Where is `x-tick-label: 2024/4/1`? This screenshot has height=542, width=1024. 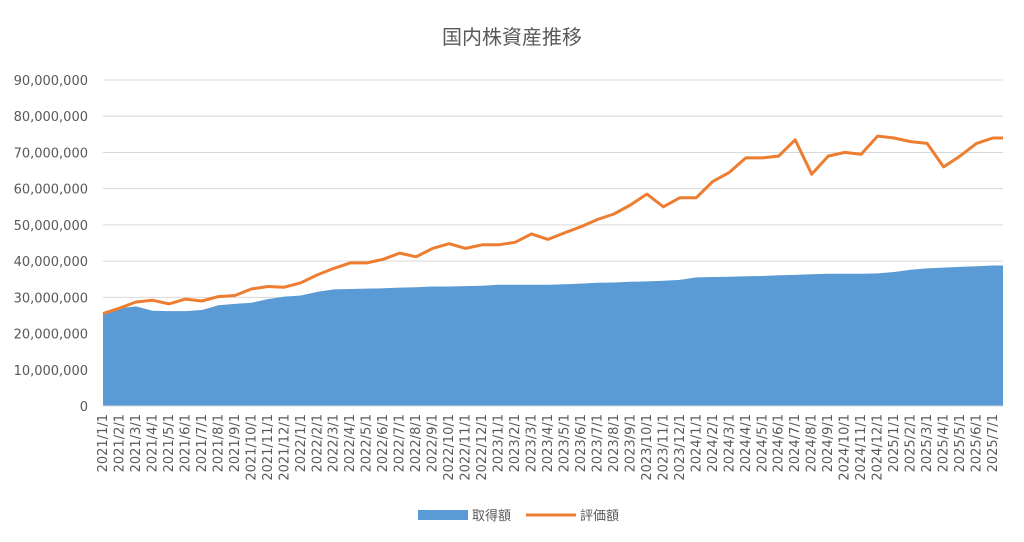
x-tick-label: 2024/4/1 is located at coordinates (746, 443).